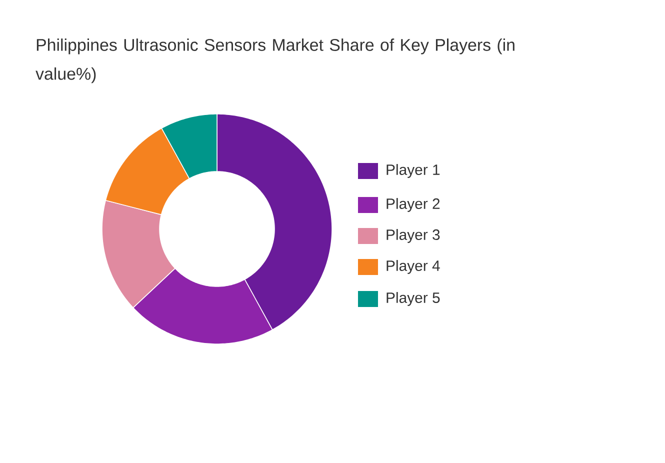 The width and height of the screenshot is (665, 463). What do you see at coordinates (413, 205) in the screenshot?
I see `legend-label: Player 2` at bounding box center [413, 205].